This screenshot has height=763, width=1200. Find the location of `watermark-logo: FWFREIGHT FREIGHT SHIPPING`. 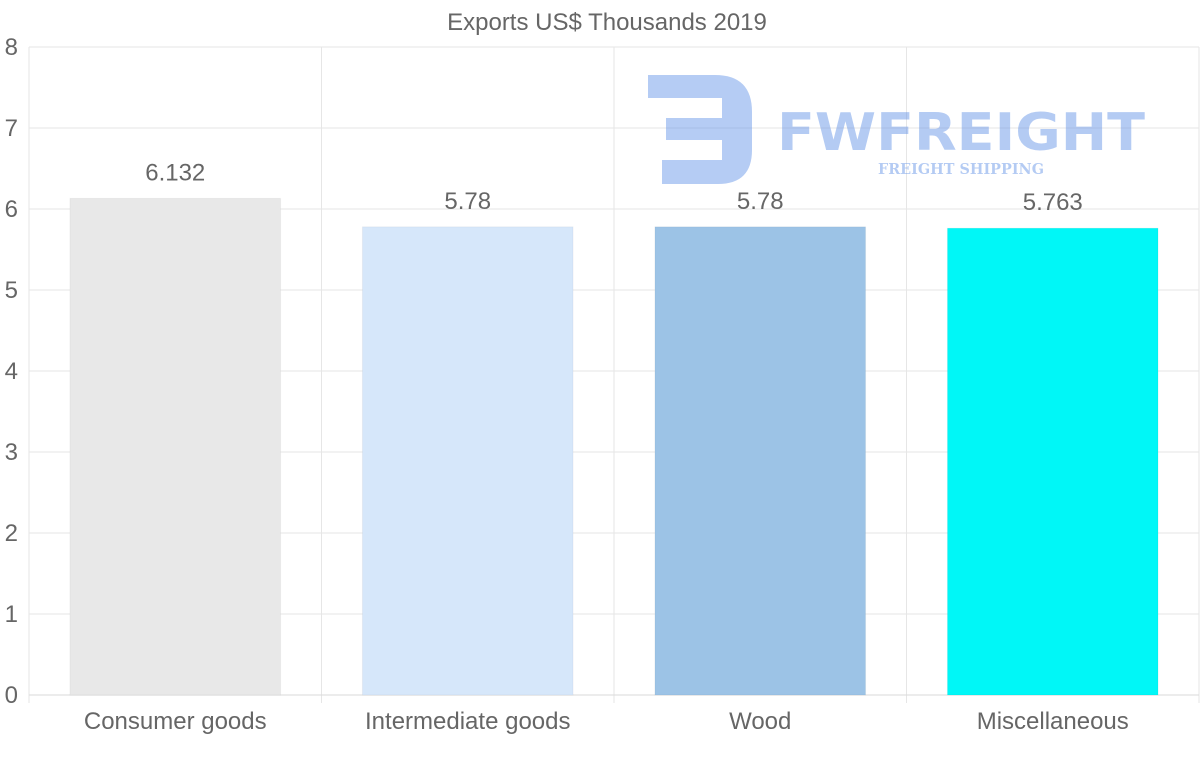

watermark-logo: FWFREIGHT FREIGHT SHIPPING is located at coordinates (897, 129).